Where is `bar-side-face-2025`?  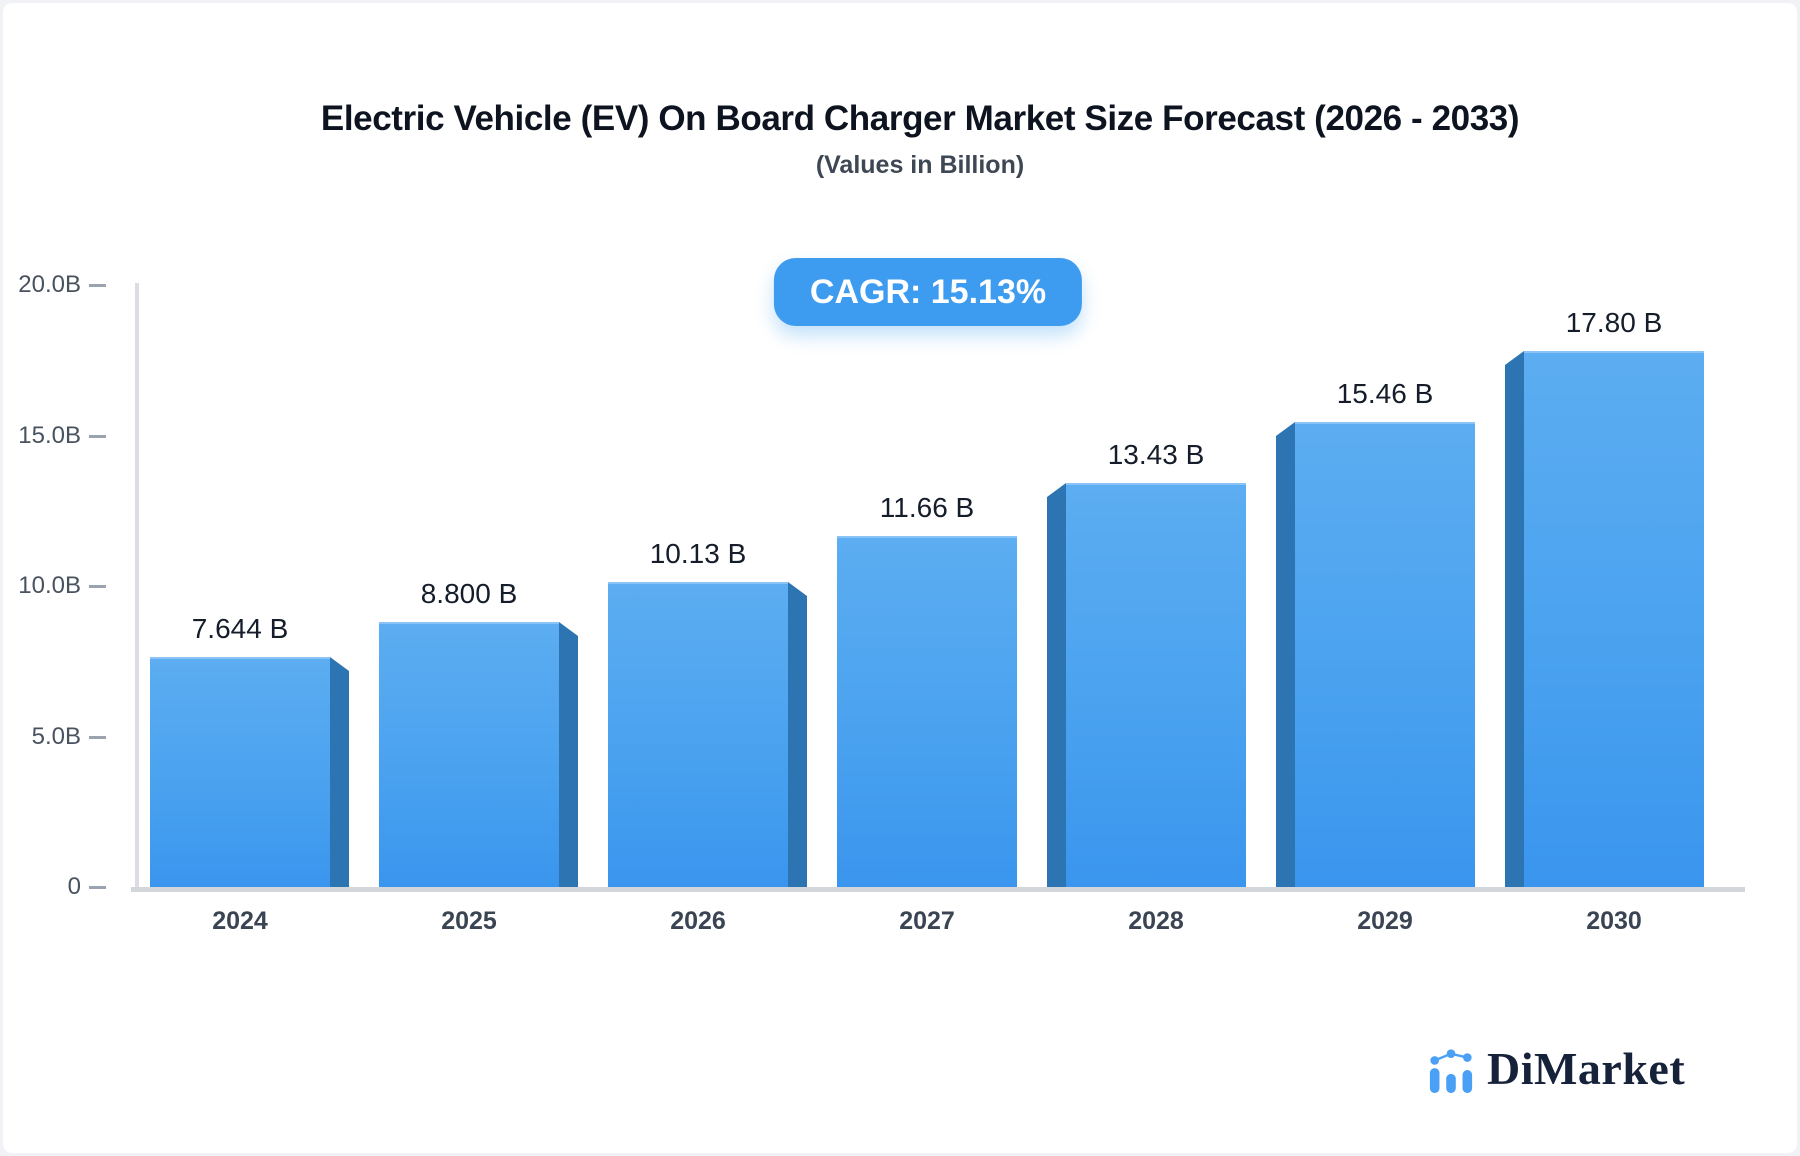 bar-side-face-2025 is located at coordinates (568, 754).